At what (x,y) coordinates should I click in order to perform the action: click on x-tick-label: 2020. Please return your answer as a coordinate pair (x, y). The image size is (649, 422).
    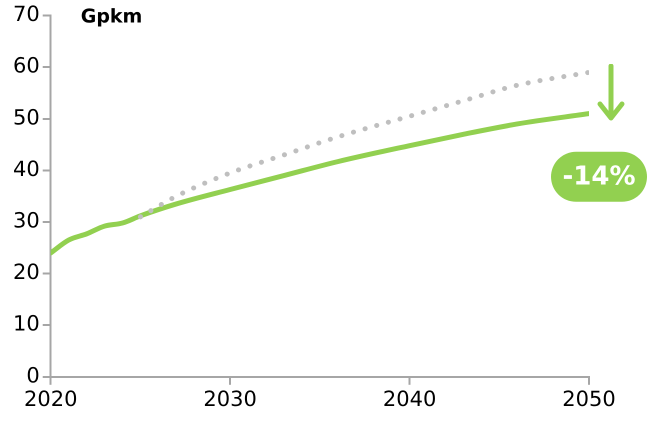
    Looking at the image, I should click on (51, 398).